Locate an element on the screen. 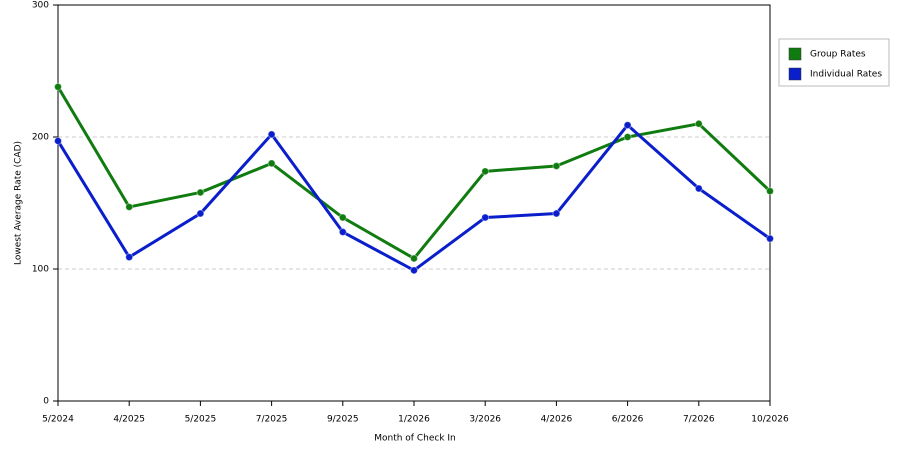 The image size is (900, 450). x-tick-label: 4/2026 is located at coordinates (557, 420).